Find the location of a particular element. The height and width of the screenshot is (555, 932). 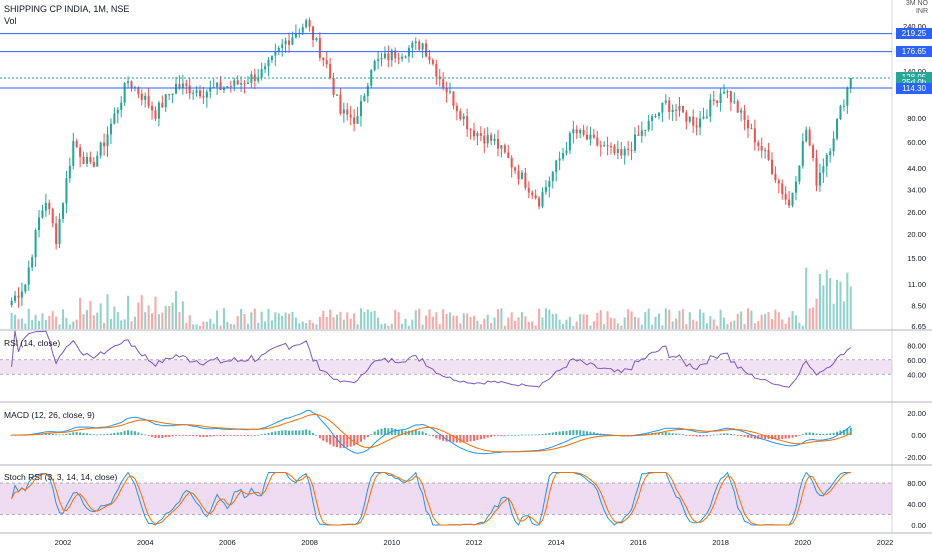

price-tick-label: 26.00 is located at coordinates (916, 212).